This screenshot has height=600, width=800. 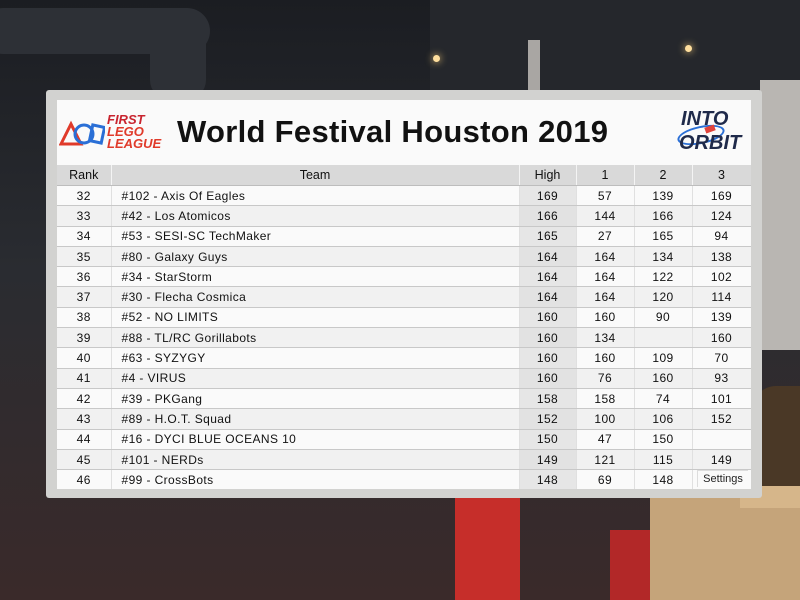 I want to click on cell-round-2: 165, so click(x=663, y=236).